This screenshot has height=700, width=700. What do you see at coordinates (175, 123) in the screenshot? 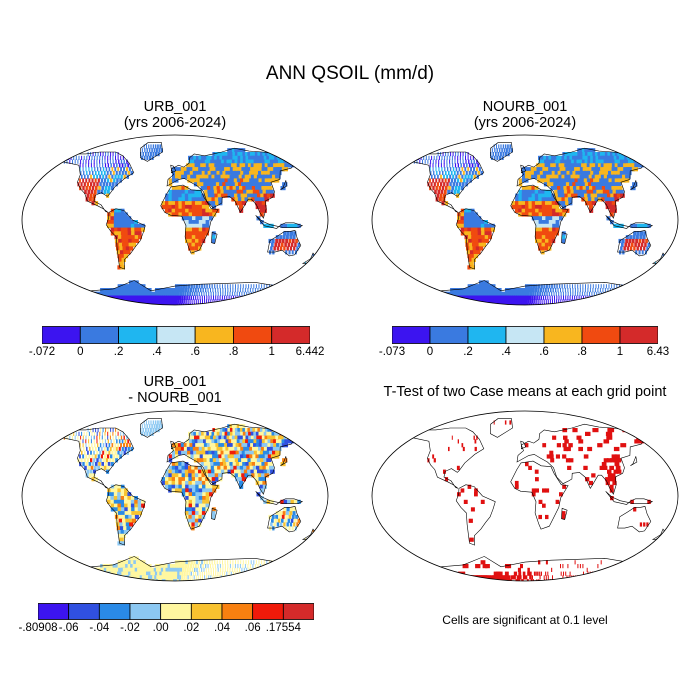
I see `panel-title-urb-line2: (yrs 2006-2024)` at bounding box center [175, 123].